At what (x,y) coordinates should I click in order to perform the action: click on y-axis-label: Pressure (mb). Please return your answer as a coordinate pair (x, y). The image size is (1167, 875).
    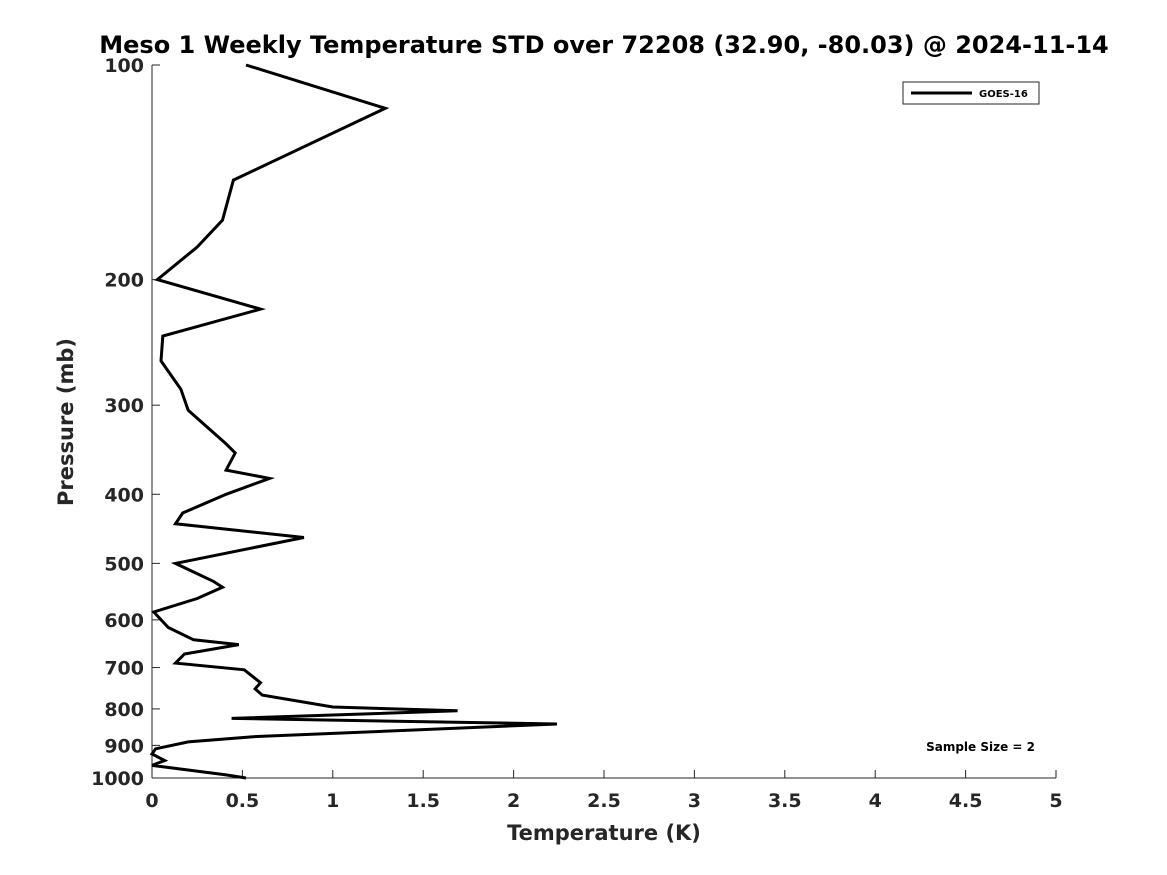
    Looking at the image, I should click on (66, 422).